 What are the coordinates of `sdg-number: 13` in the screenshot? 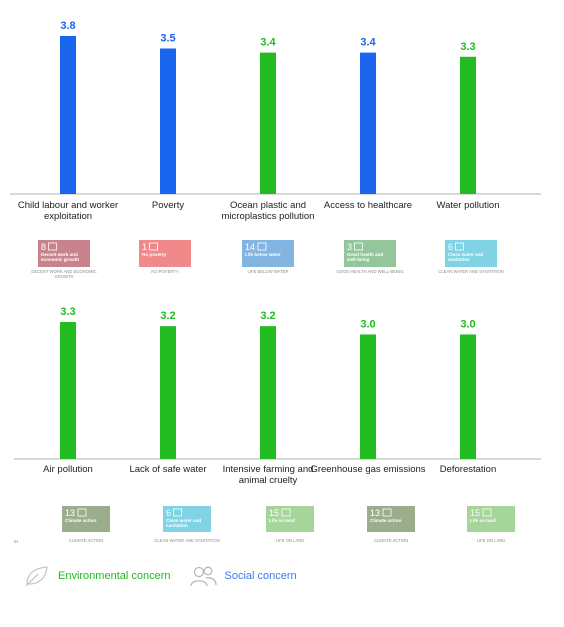 It's located at (375, 513).